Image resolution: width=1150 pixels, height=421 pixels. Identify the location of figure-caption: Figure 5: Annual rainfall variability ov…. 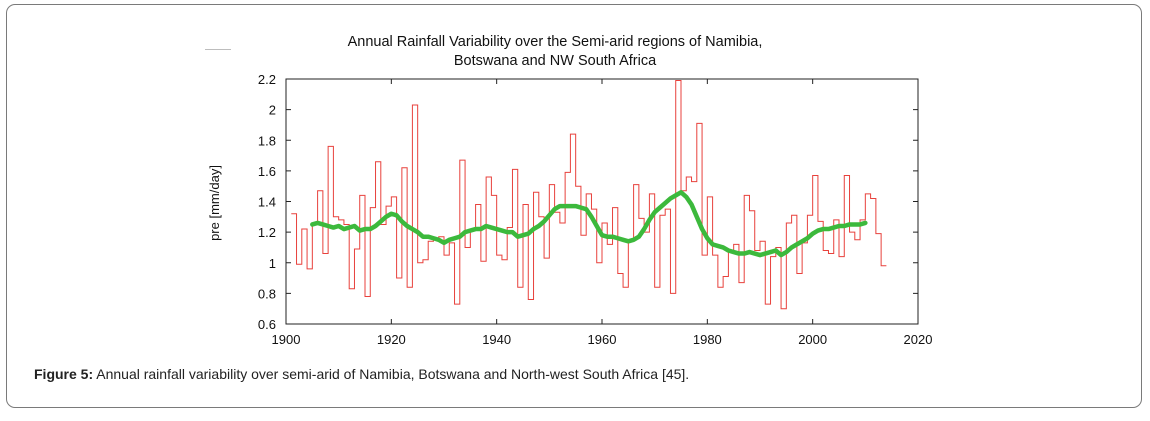
(361, 374).